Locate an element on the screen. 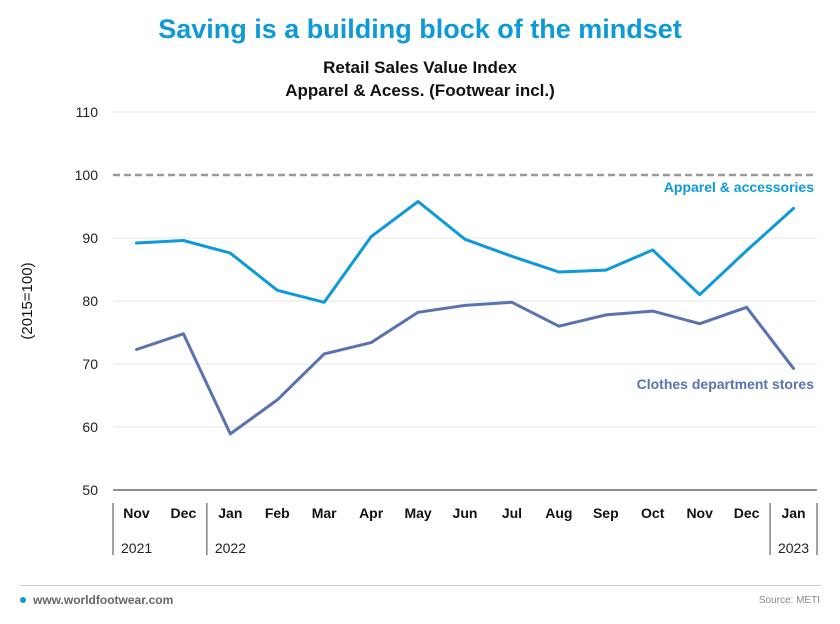  chart-title: Retail Sales Value Index is located at coordinates (420, 67).